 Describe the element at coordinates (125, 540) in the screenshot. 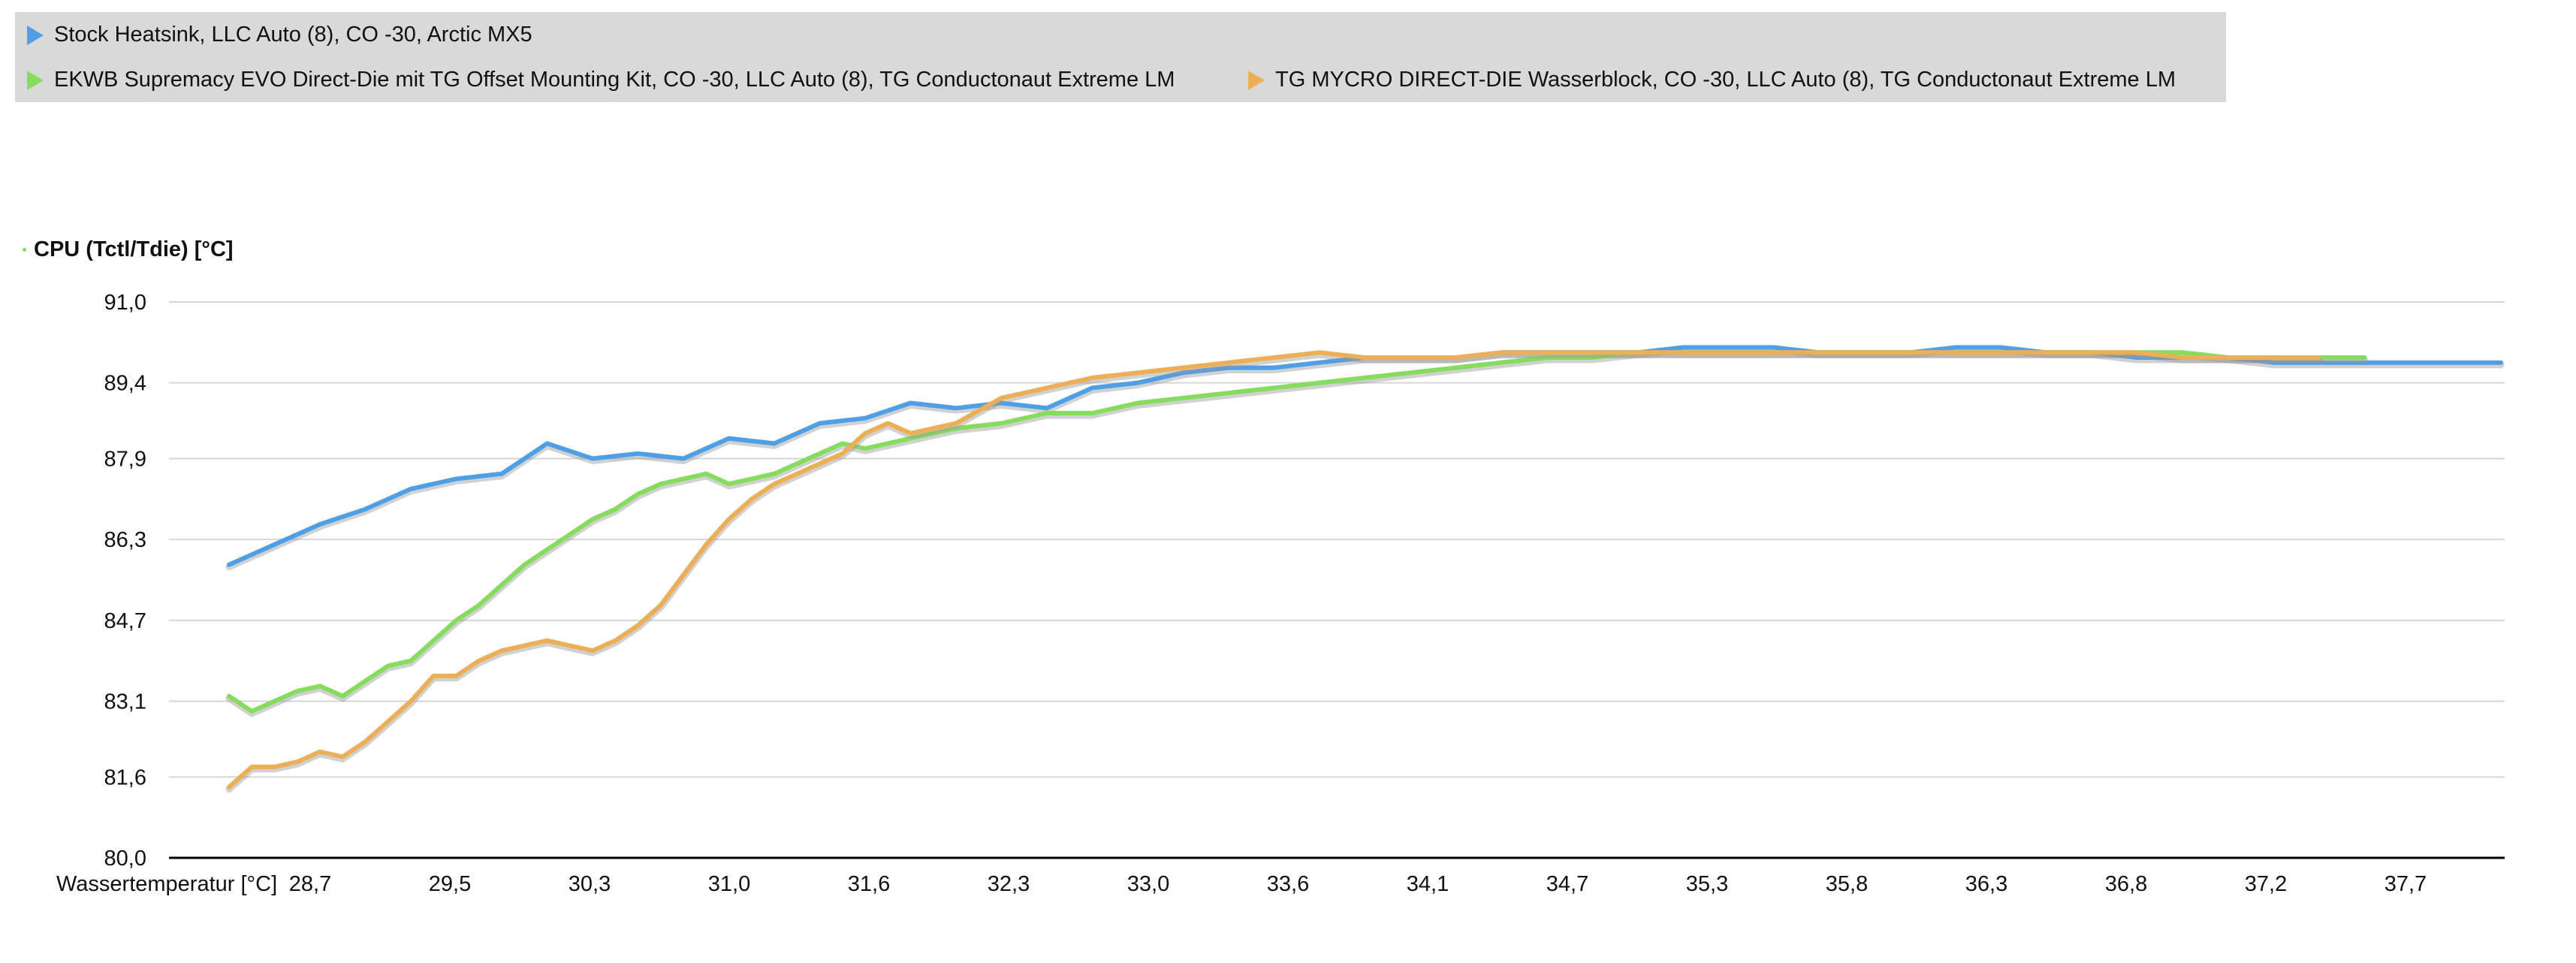

I see `y-tick-label: 86,3` at that location.